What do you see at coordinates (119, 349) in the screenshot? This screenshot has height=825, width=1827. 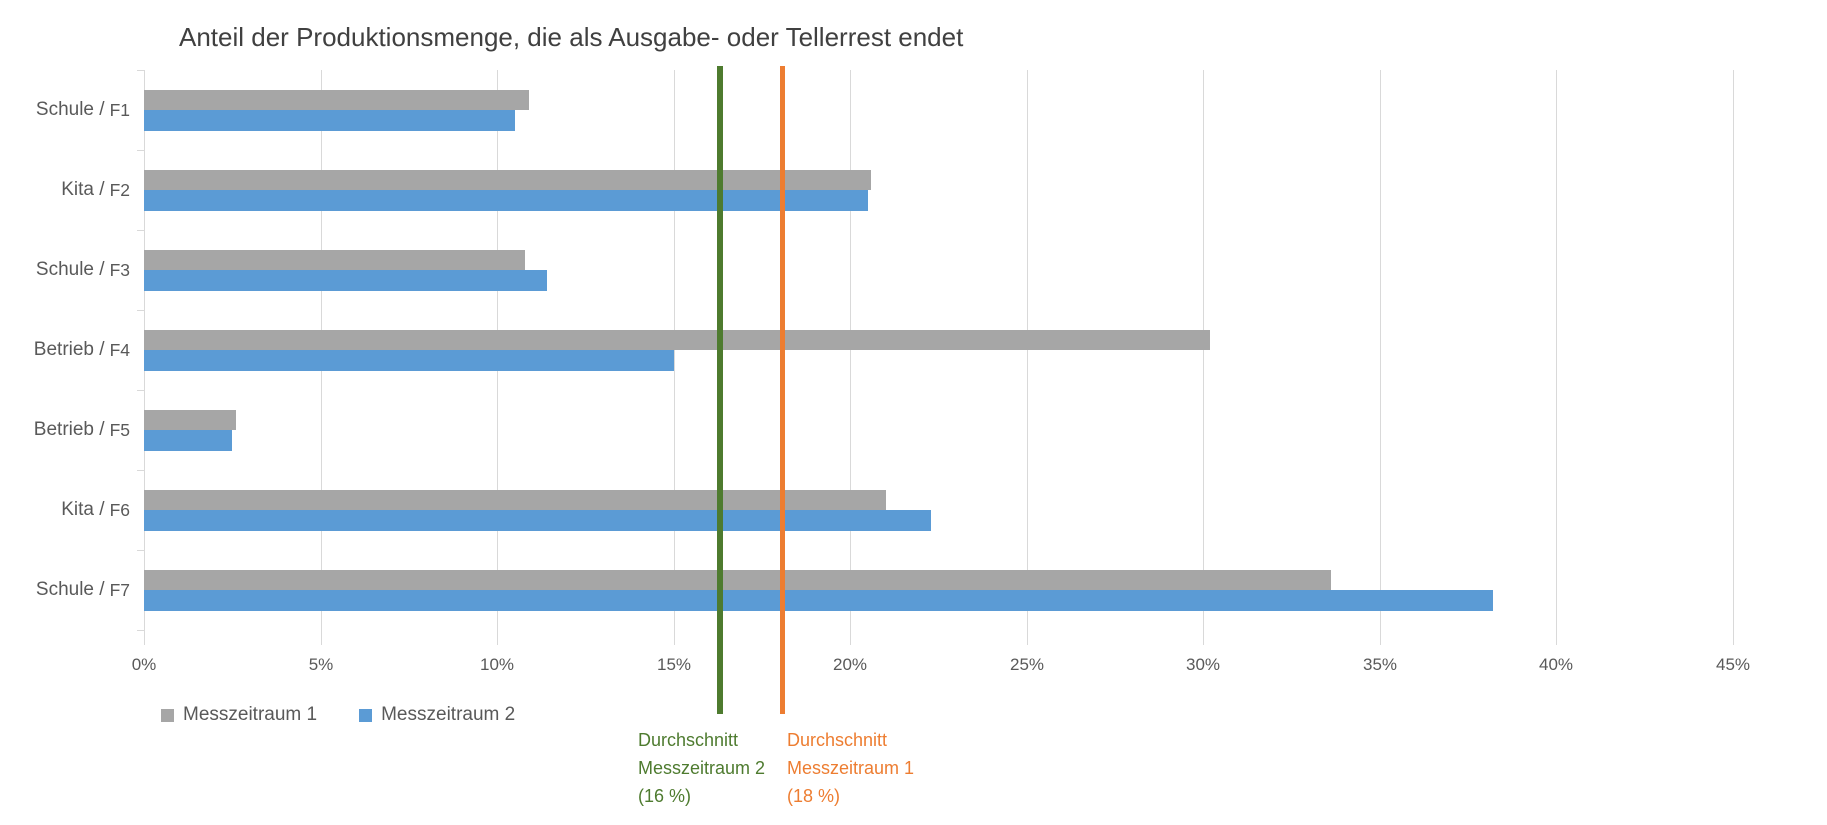 I see `category-label-code: F4` at bounding box center [119, 349].